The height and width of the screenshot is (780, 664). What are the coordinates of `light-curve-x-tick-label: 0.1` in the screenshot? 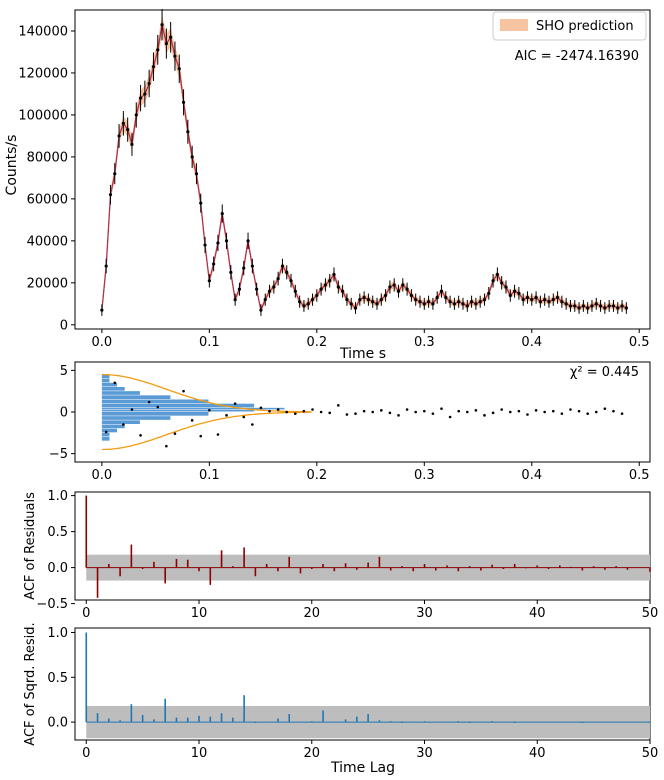 It's located at (209, 342).